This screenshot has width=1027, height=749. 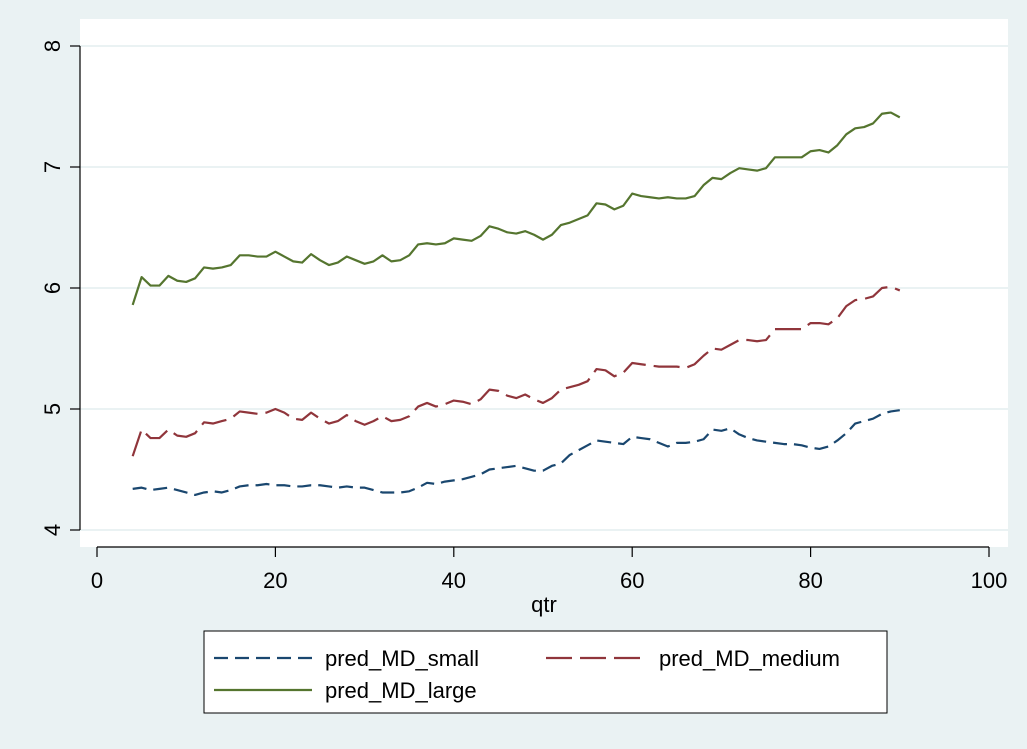 I want to click on x-tick-label: 60, so click(x=632, y=580).